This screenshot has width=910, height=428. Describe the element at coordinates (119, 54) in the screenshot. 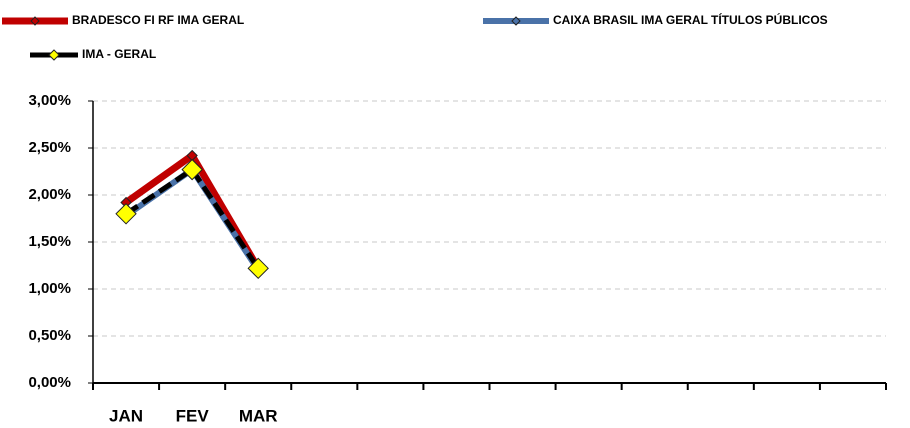

I see `legend-label: IMA - GERAL` at that location.